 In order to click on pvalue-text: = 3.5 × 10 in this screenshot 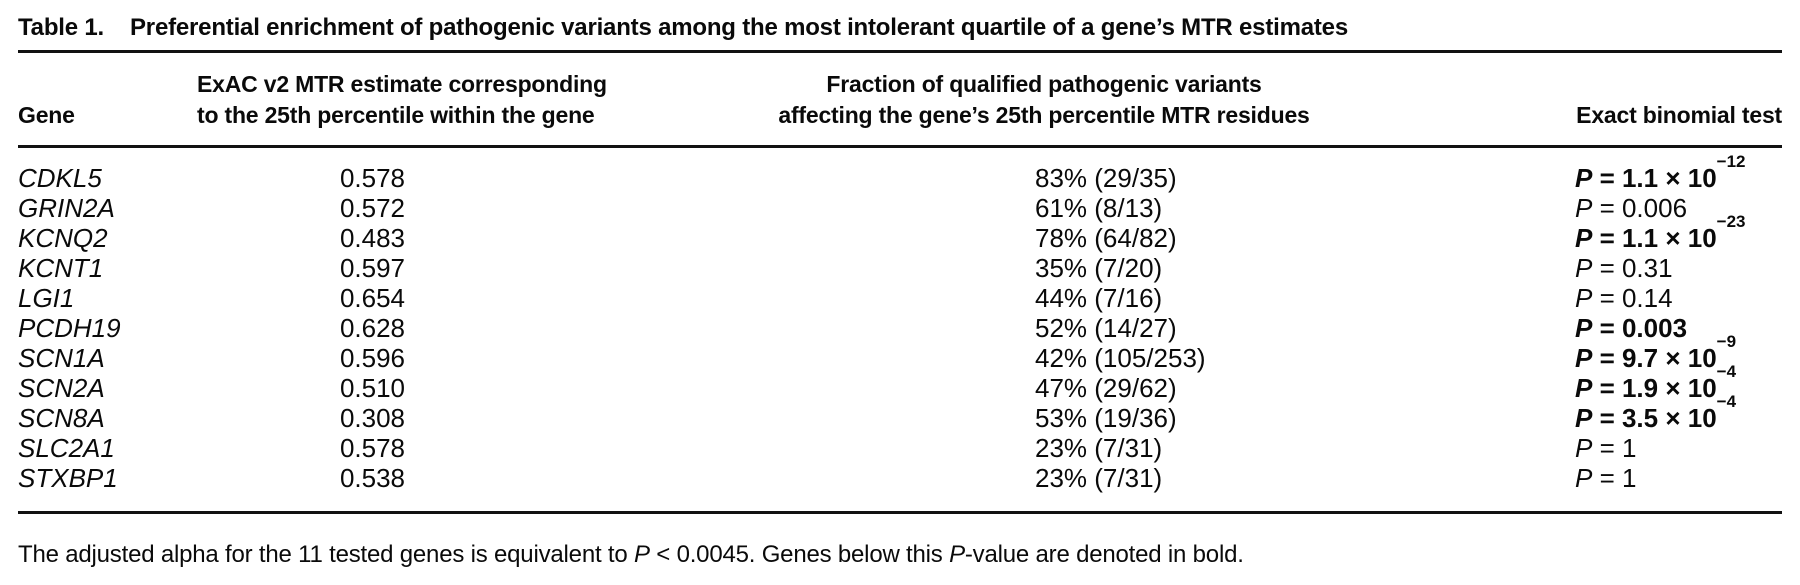, I will do `click(1654, 418)`.